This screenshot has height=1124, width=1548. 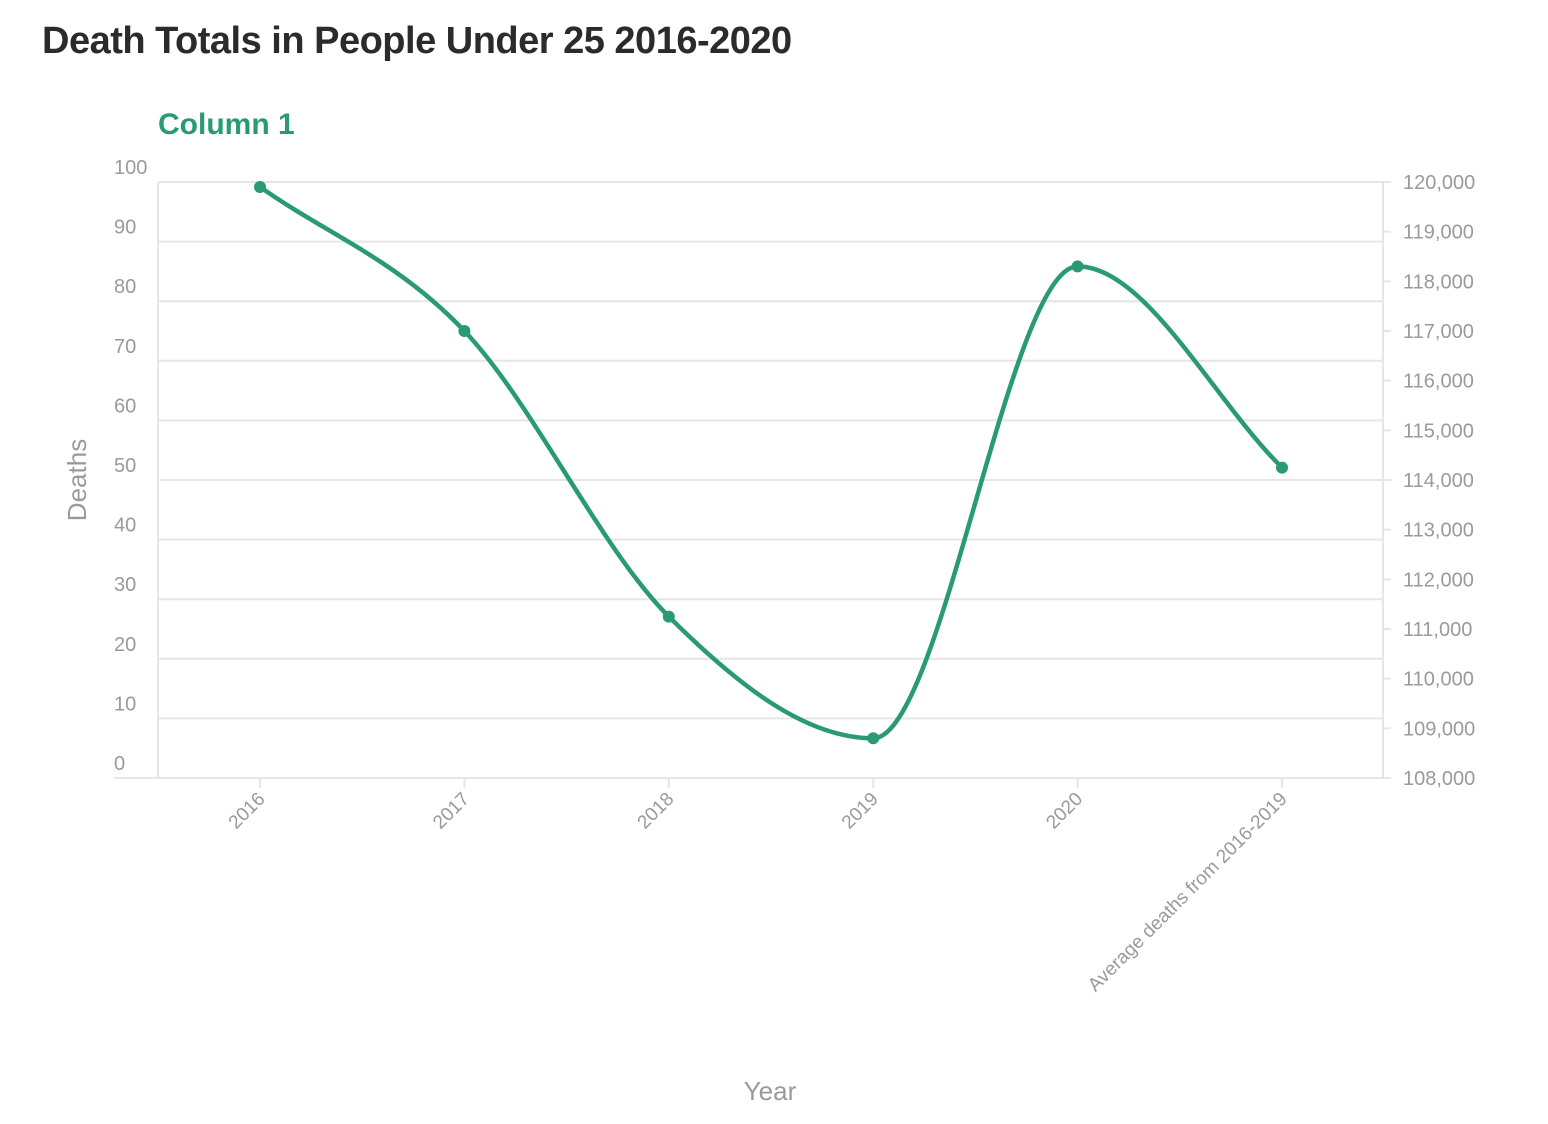 I want to click on series-title: Column 1, so click(x=226, y=124).